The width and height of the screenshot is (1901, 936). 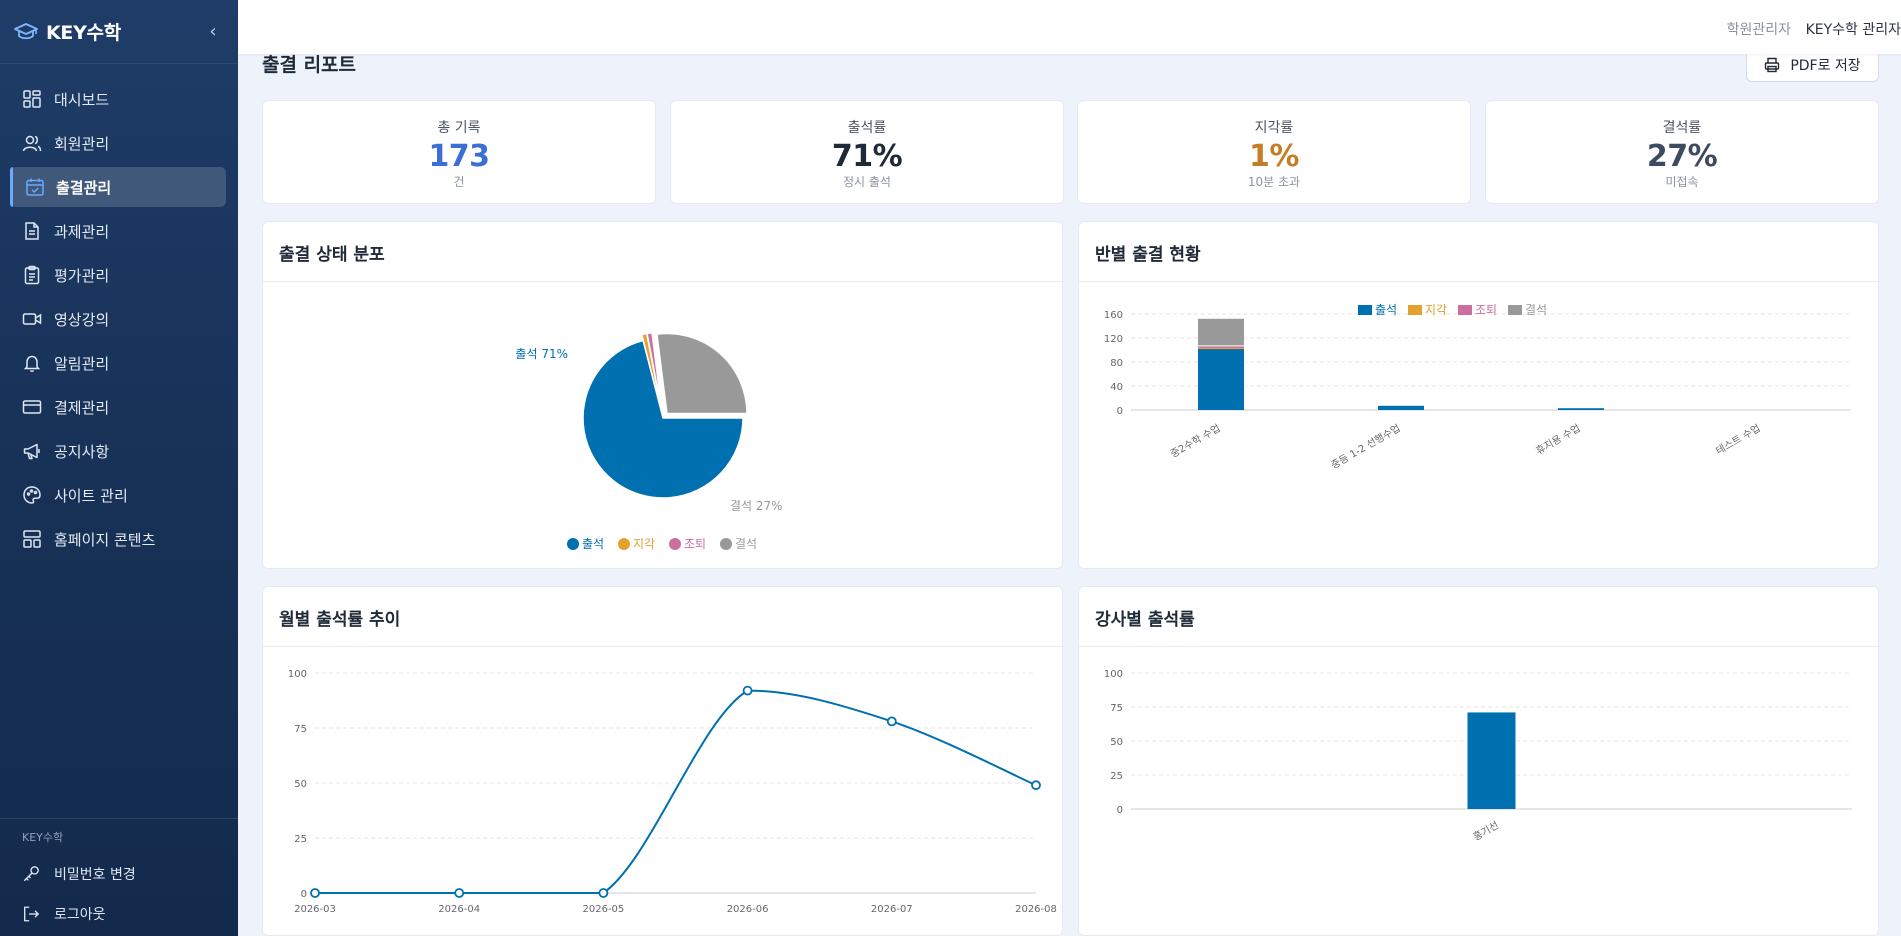 What do you see at coordinates (43, 837) in the screenshot?
I see `footer-brand: KEY수학` at bounding box center [43, 837].